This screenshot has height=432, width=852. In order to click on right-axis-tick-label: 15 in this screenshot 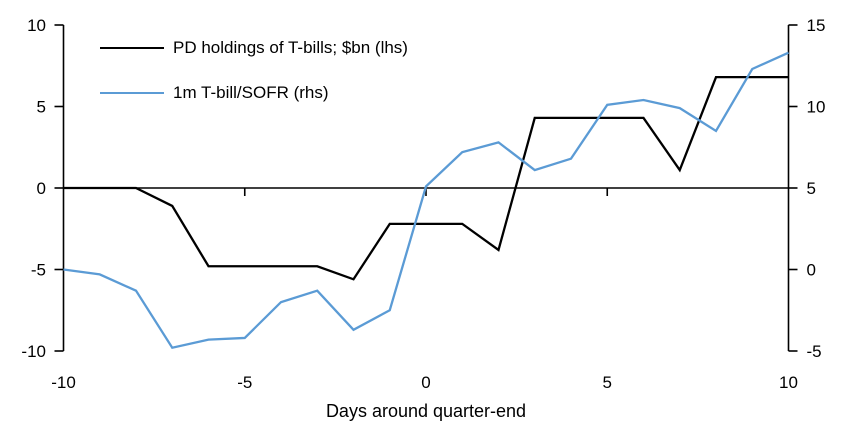, I will do `click(816, 25)`.